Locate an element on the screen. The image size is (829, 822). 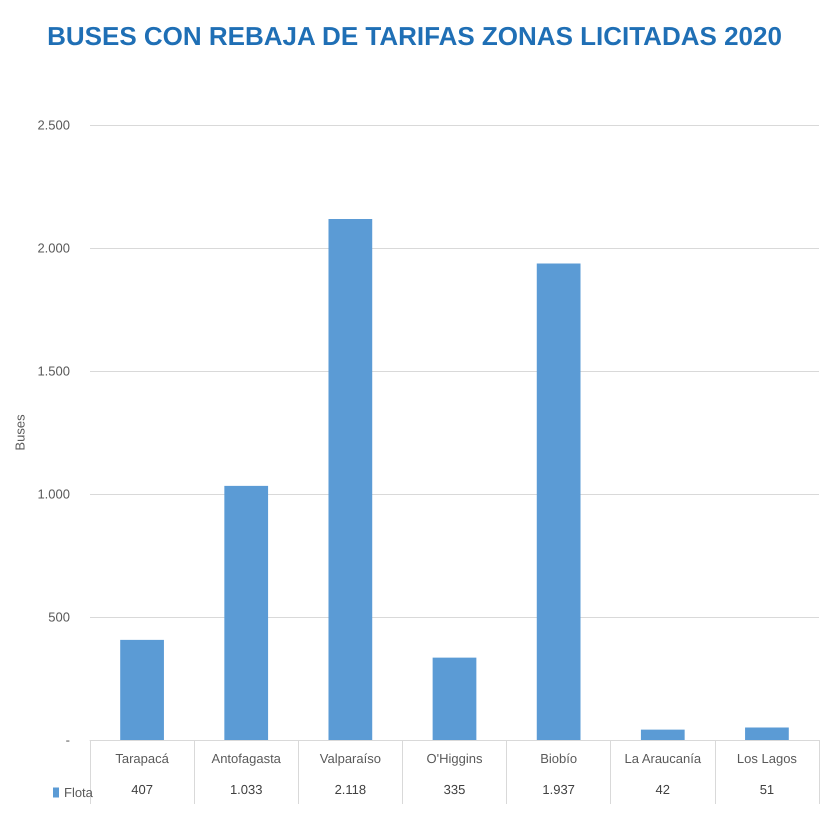
data-label: 42 is located at coordinates (663, 789).